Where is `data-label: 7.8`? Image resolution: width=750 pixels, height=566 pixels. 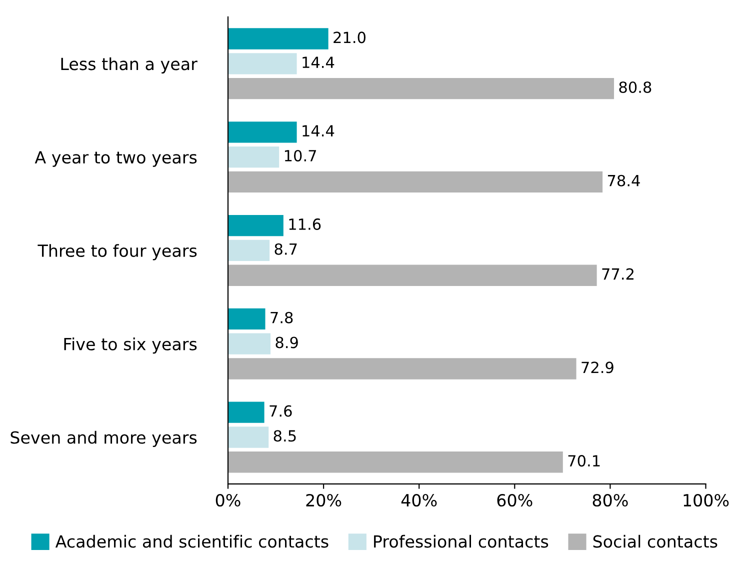 data-label: 7.8 is located at coordinates (281, 318).